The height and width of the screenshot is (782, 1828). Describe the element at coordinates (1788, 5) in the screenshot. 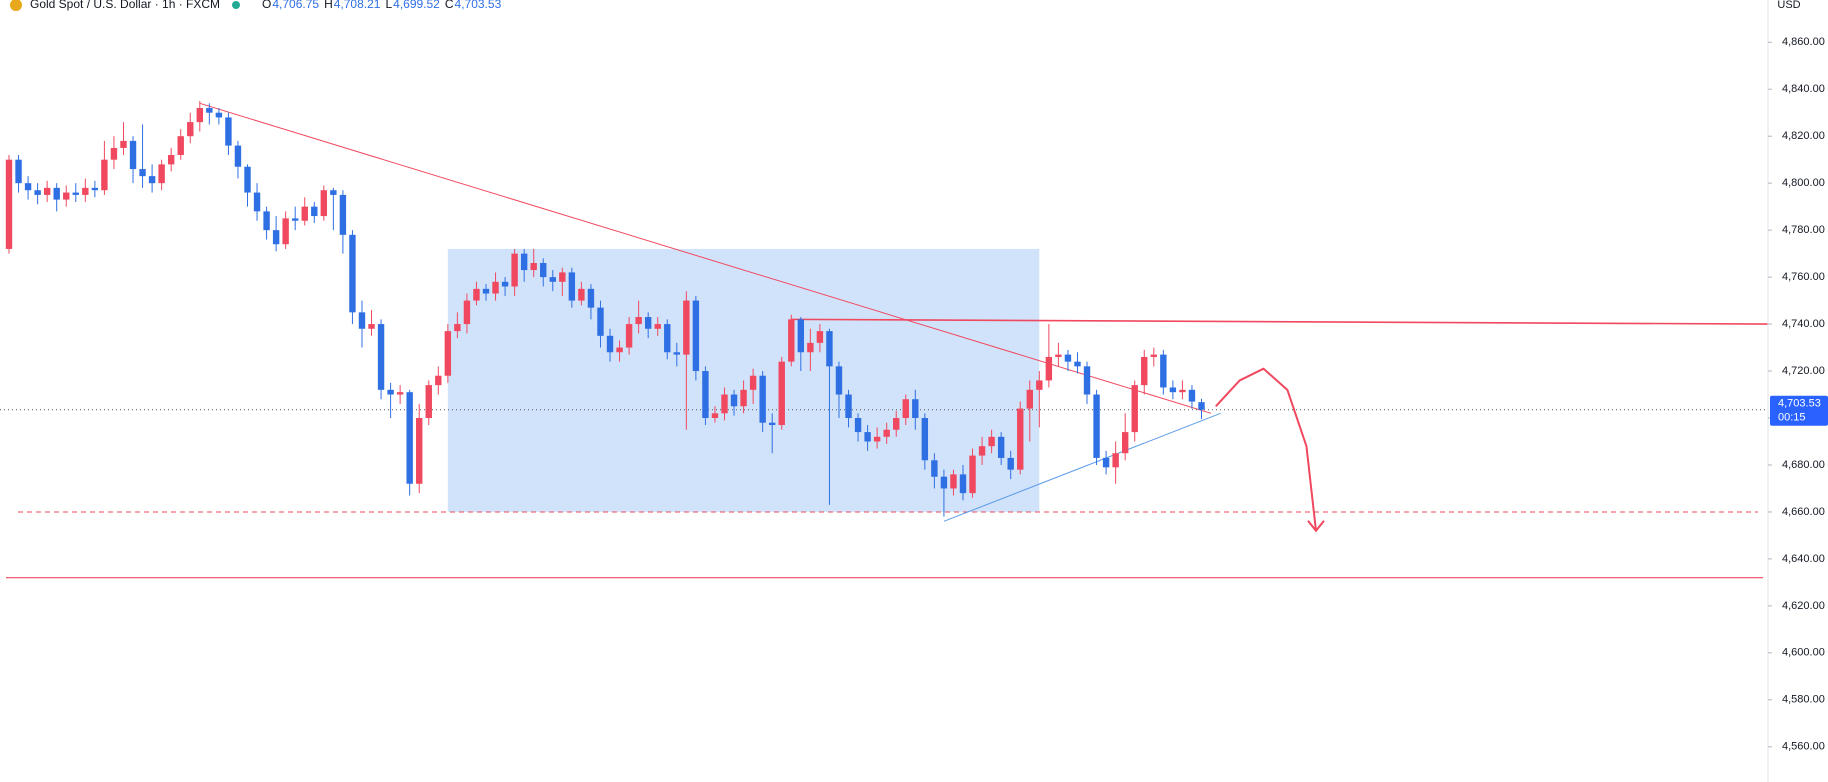

I see `currency-button: USD` at that location.